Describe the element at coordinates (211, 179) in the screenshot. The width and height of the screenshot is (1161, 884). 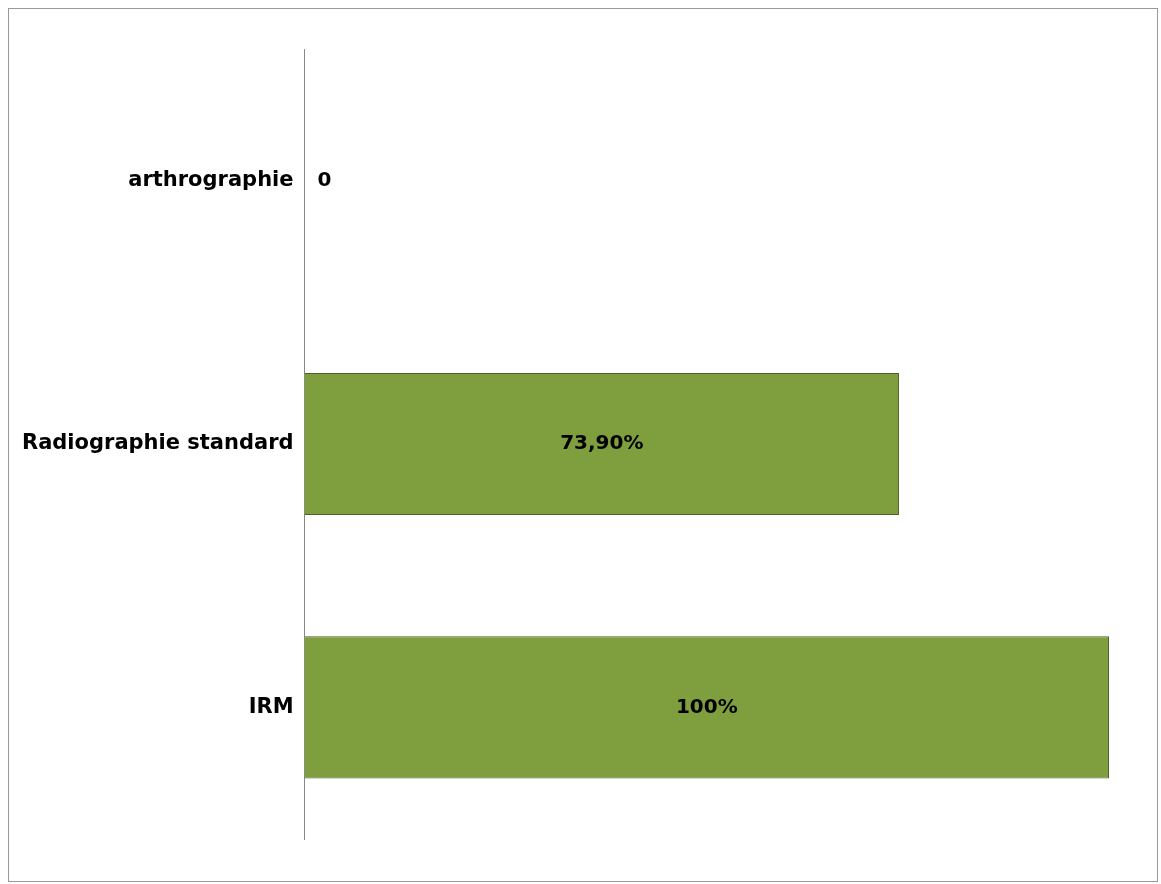
I see `y-tick-label: arthrographie` at that location.